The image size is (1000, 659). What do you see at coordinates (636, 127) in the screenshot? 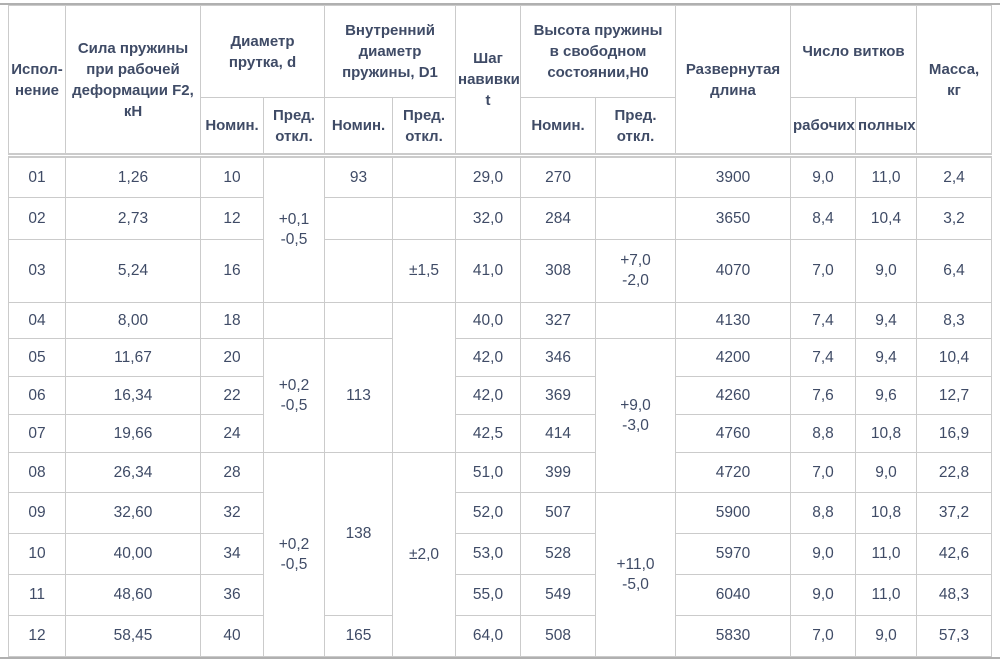
I see `subheader-h0-deviation: Пред. откл.` at bounding box center [636, 127].